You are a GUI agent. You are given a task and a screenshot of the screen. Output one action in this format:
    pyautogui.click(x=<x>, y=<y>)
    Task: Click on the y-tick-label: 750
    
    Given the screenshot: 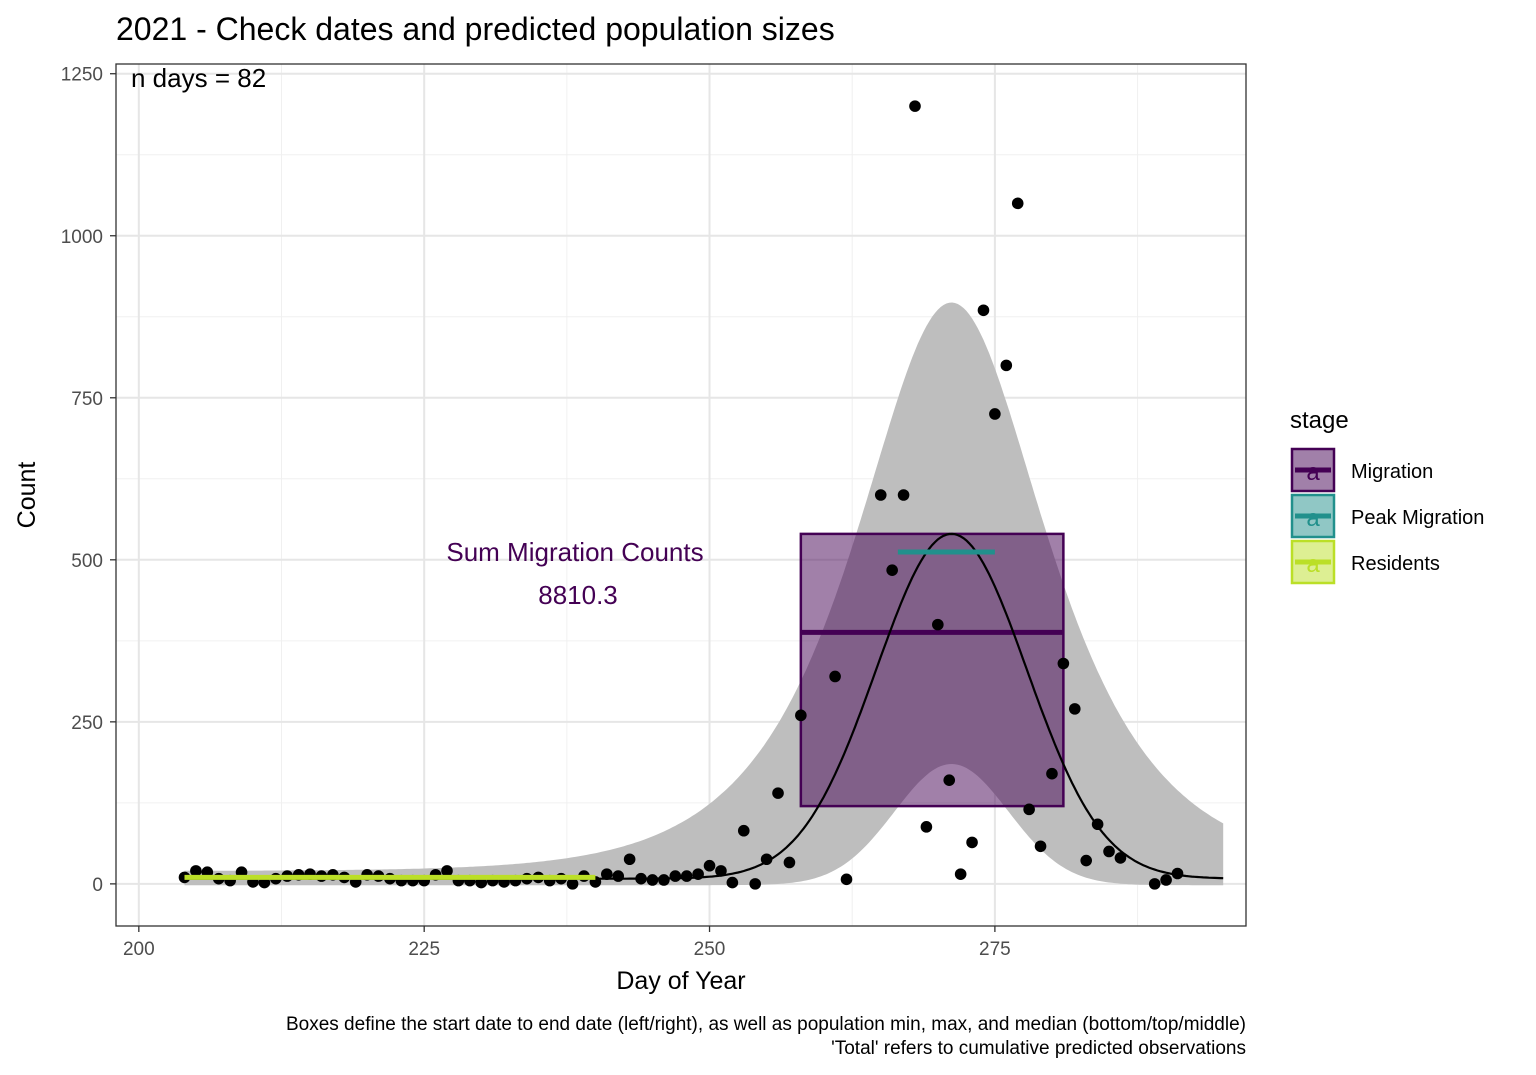 What is the action you would take?
    pyautogui.click(x=87, y=399)
    